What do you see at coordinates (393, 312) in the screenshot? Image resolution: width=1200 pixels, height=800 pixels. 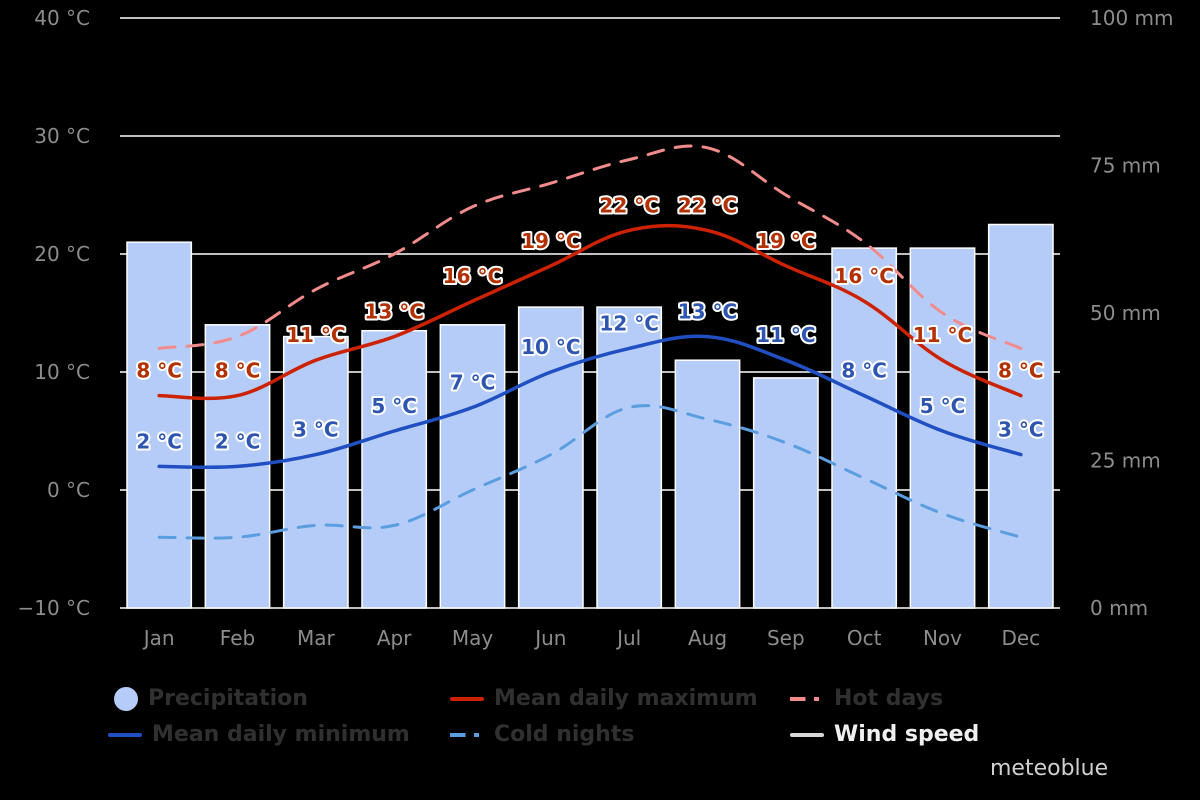 I see `data-label-max: 13 °C` at bounding box center [393, 312].